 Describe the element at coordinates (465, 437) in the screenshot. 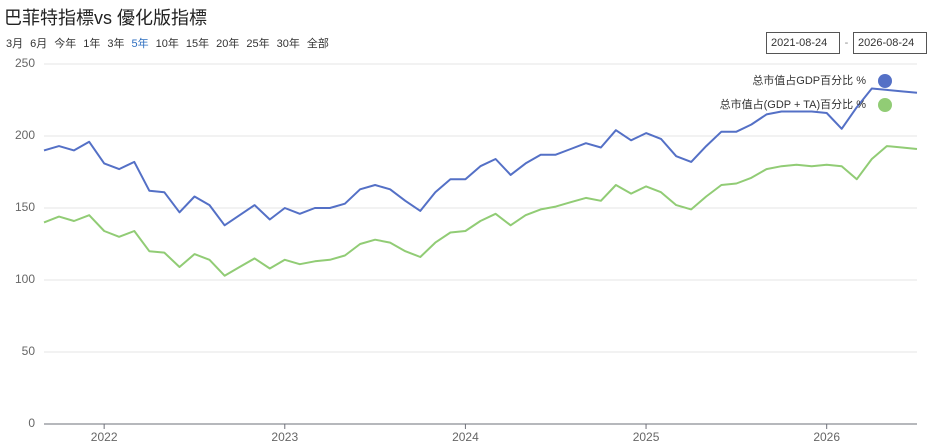

I see `x-tick-label: 2024` at that location.